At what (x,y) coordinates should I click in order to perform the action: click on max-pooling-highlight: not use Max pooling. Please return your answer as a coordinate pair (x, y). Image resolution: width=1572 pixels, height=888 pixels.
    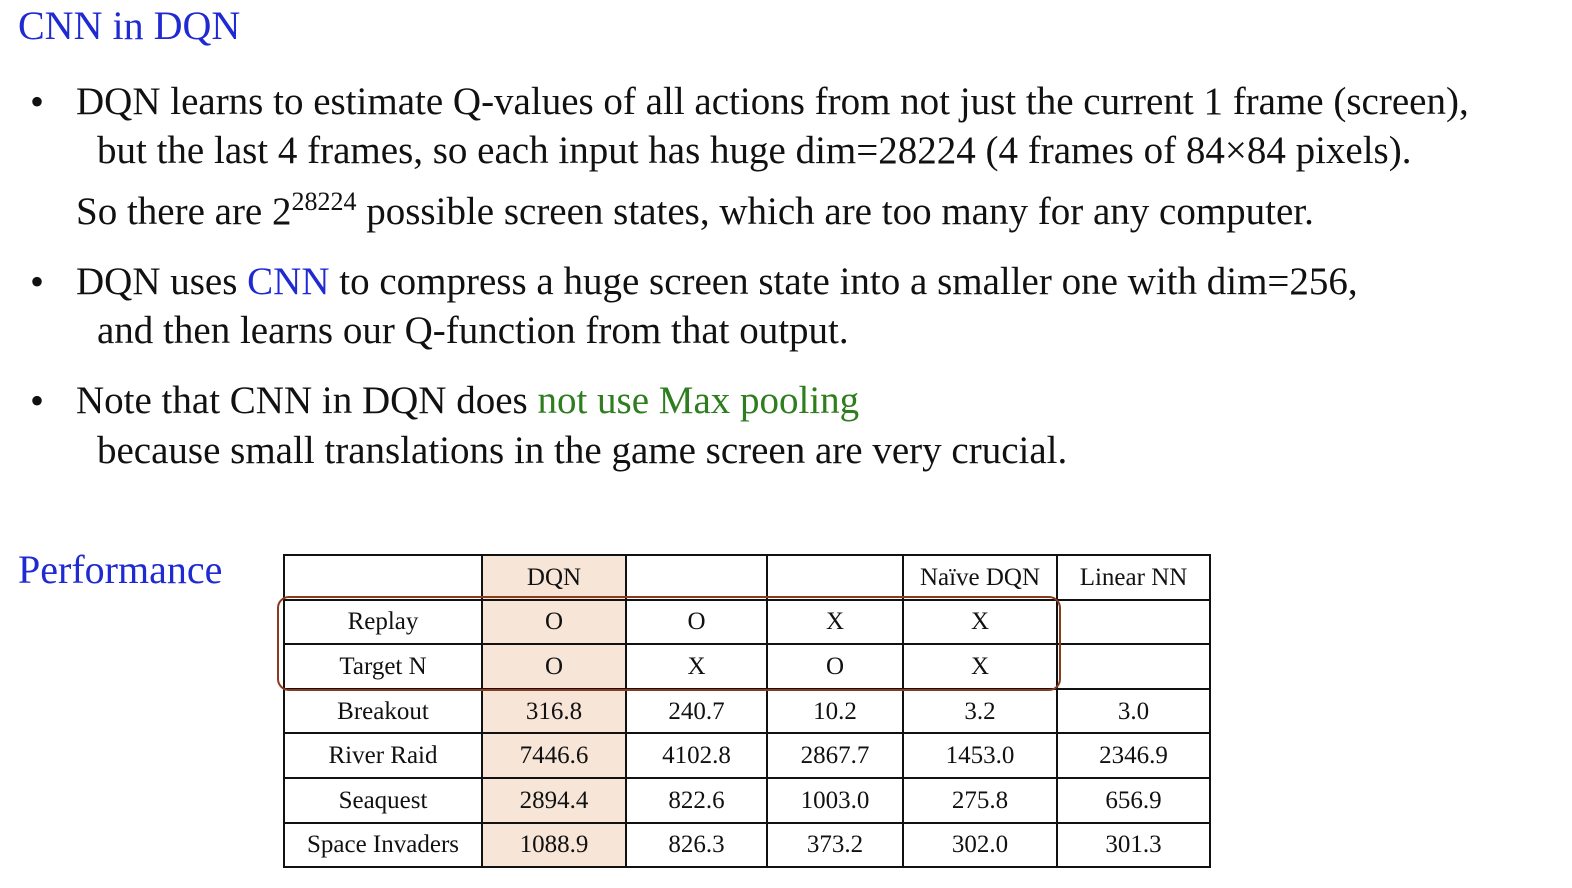
    Looking at the image, I should click on (698, 400).